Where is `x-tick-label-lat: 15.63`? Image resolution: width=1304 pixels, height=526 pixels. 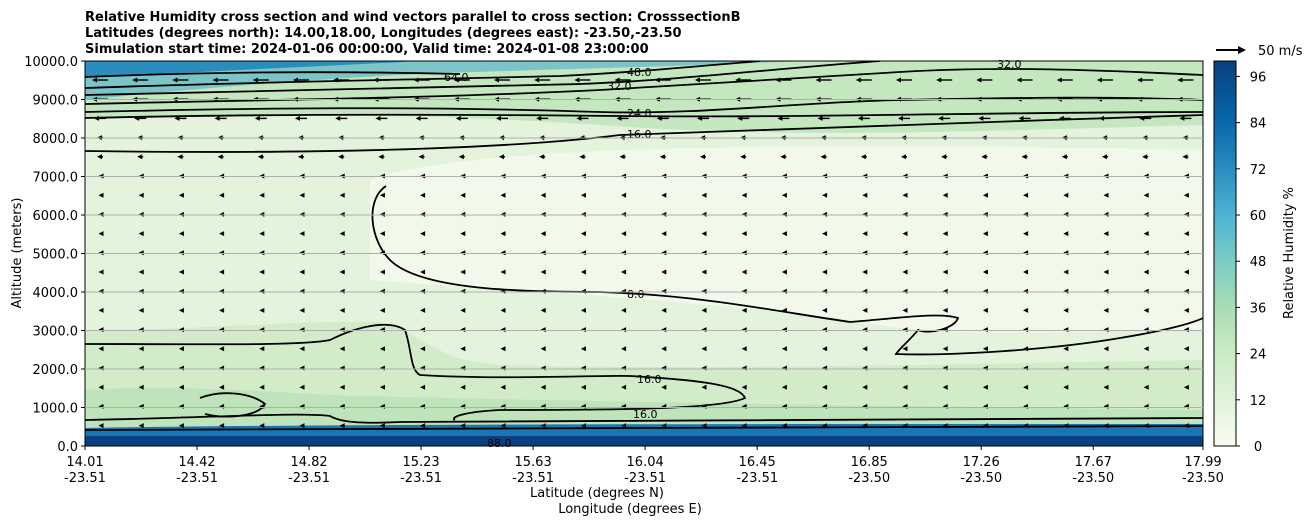 x-tick-label-lat: 15.63 is located at coordinates (533, 462).